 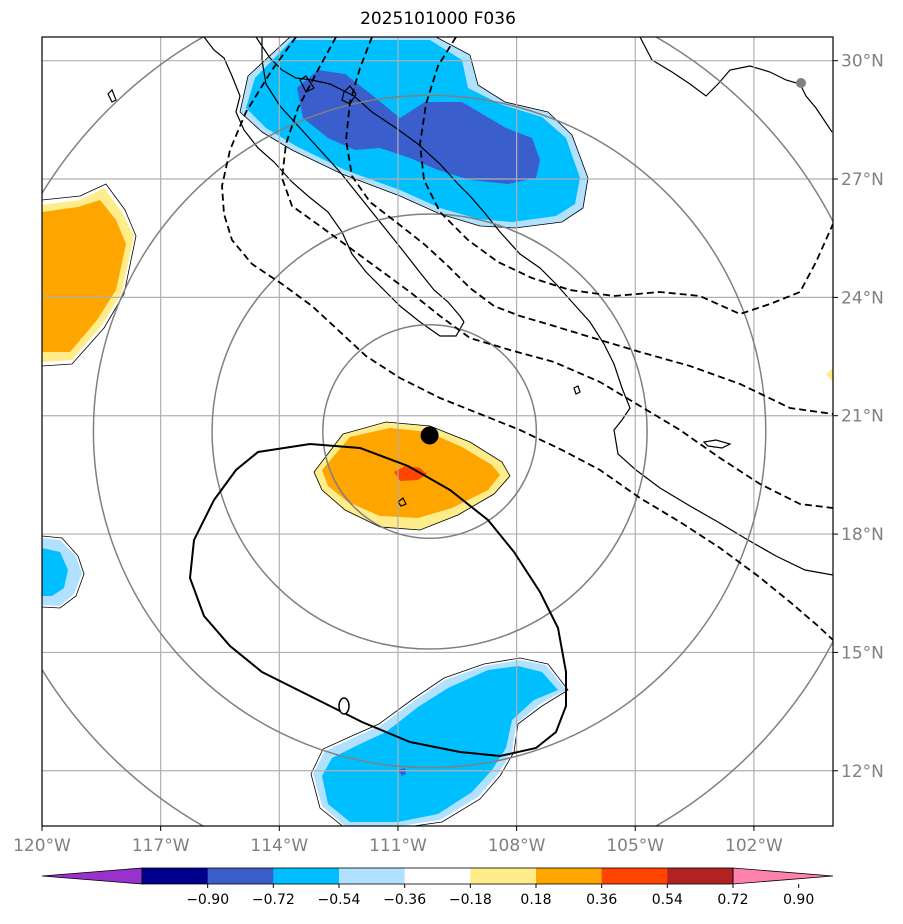 What do you see at coordinates (862, 417) in the screenshot?
I see `lat-tick-label: 21°N` at bounding box center [862, 417].